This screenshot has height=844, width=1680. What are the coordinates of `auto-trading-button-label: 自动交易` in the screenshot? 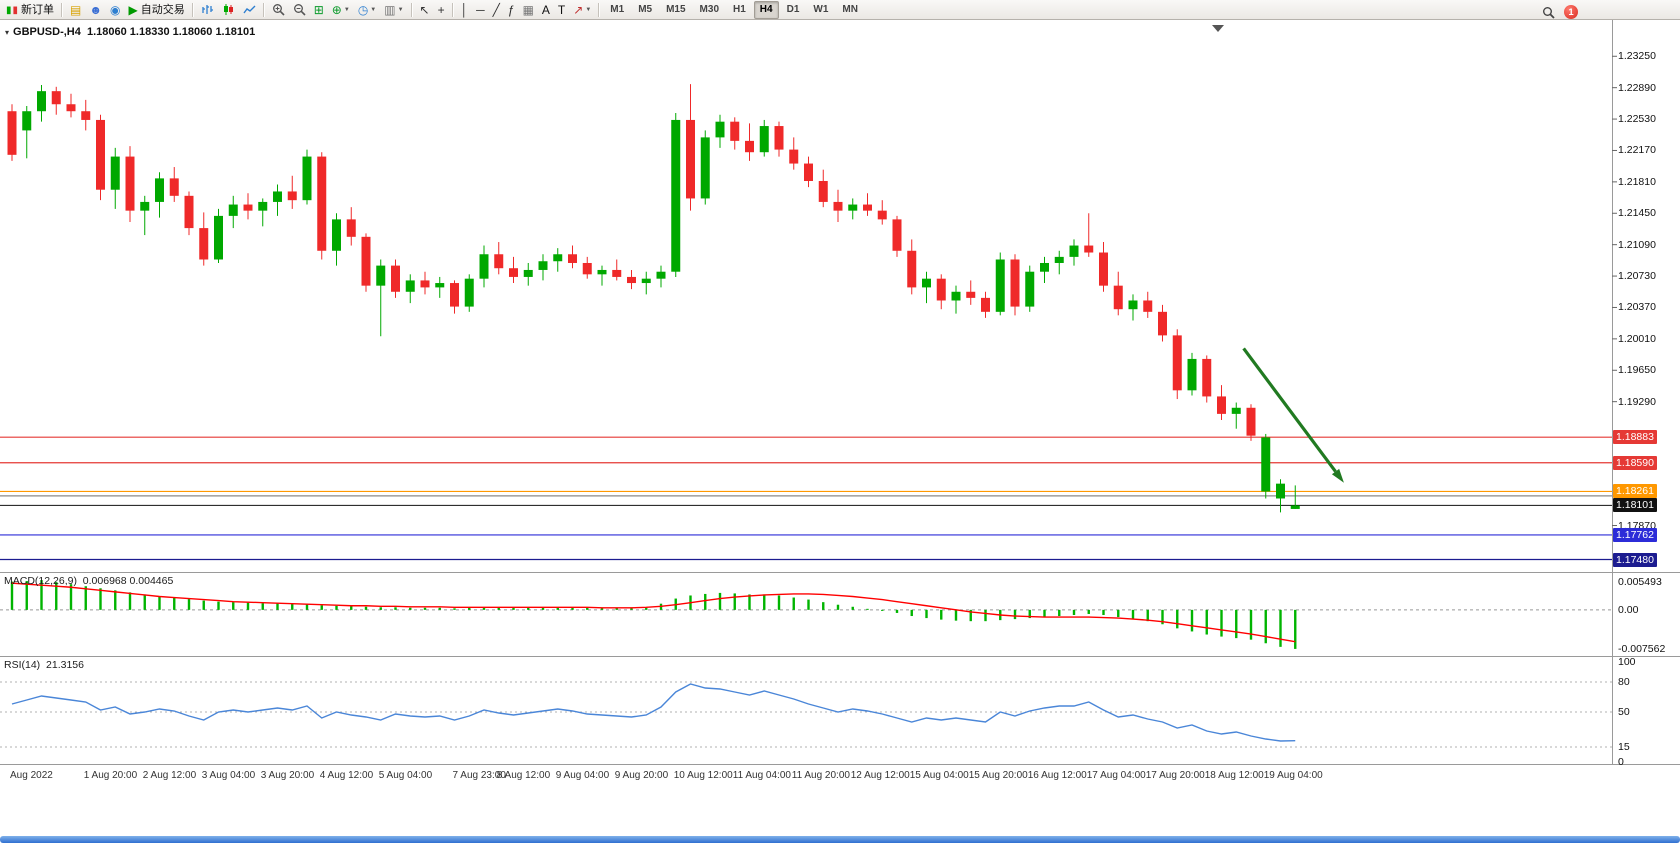 It's located at (162, 9).